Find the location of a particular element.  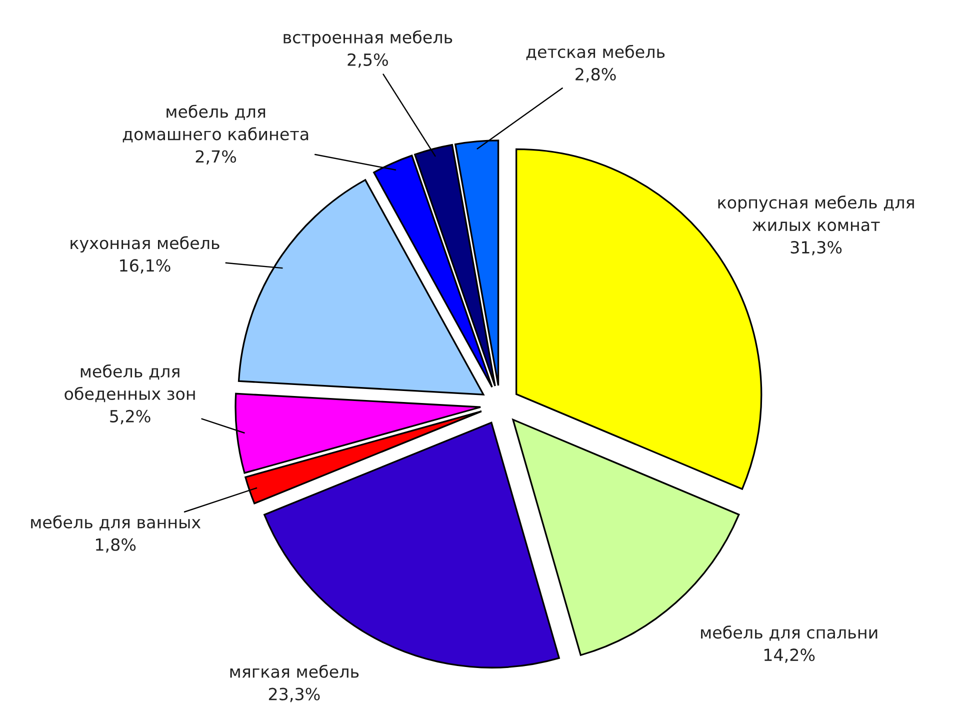

slice-label: мебель для ванных is located at coordinates (116, 523).